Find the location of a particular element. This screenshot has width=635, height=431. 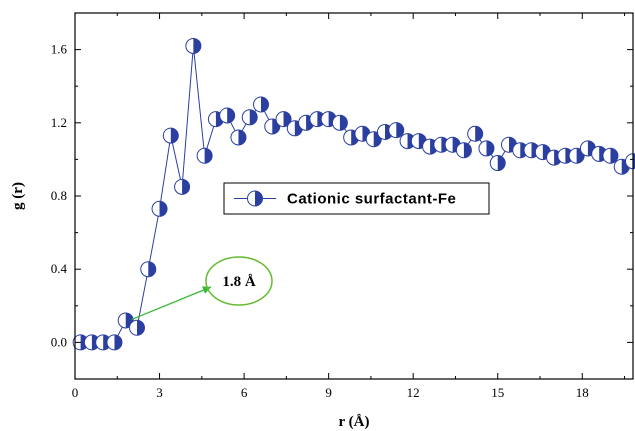

y-tick-label: 1.6 is located at coordinates (59, 49).